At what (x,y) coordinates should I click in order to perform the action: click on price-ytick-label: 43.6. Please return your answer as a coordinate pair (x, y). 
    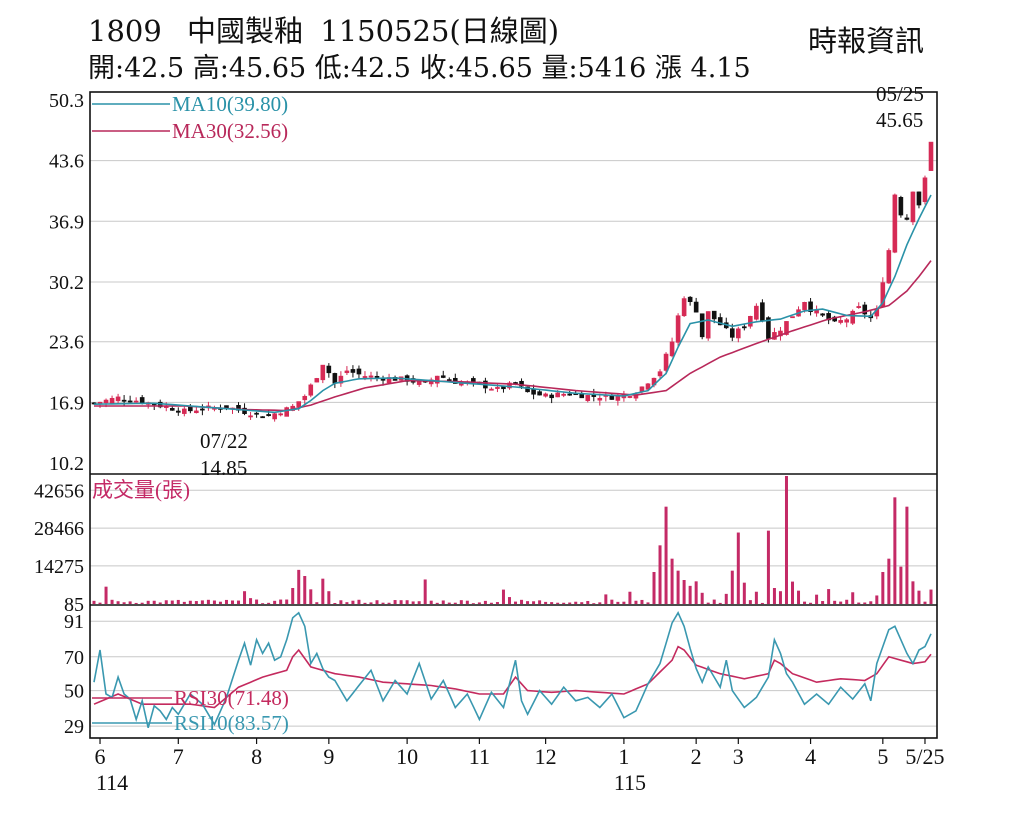
    Looking at the image, I should click on (66, 162).